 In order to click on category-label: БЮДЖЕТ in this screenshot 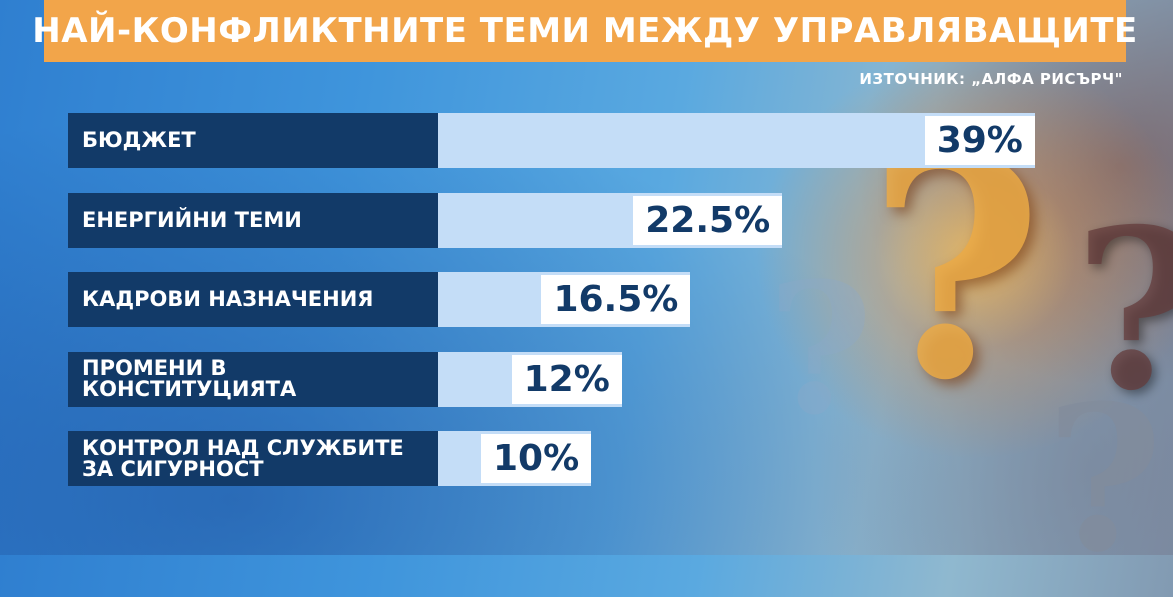, I will do `click(253, 140)`.